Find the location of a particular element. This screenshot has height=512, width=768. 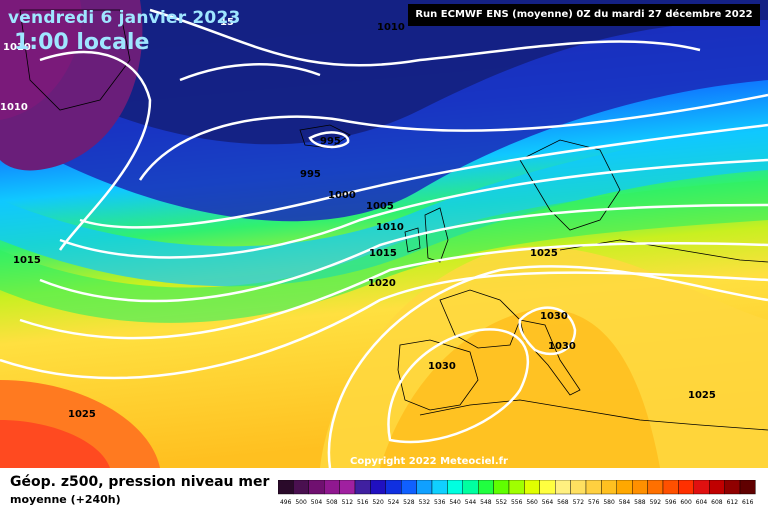

coastline-iceland is located at coordinates (325, 136).